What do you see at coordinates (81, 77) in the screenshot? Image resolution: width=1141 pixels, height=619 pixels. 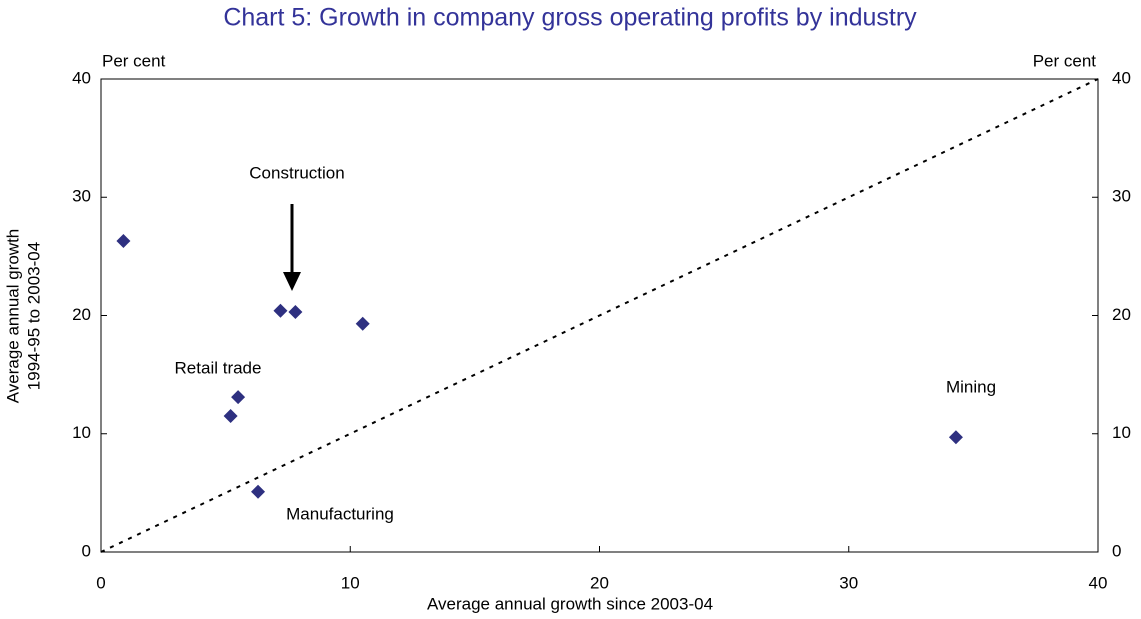 I see `y-tick-label: 40` at bounding box center [81, 77].